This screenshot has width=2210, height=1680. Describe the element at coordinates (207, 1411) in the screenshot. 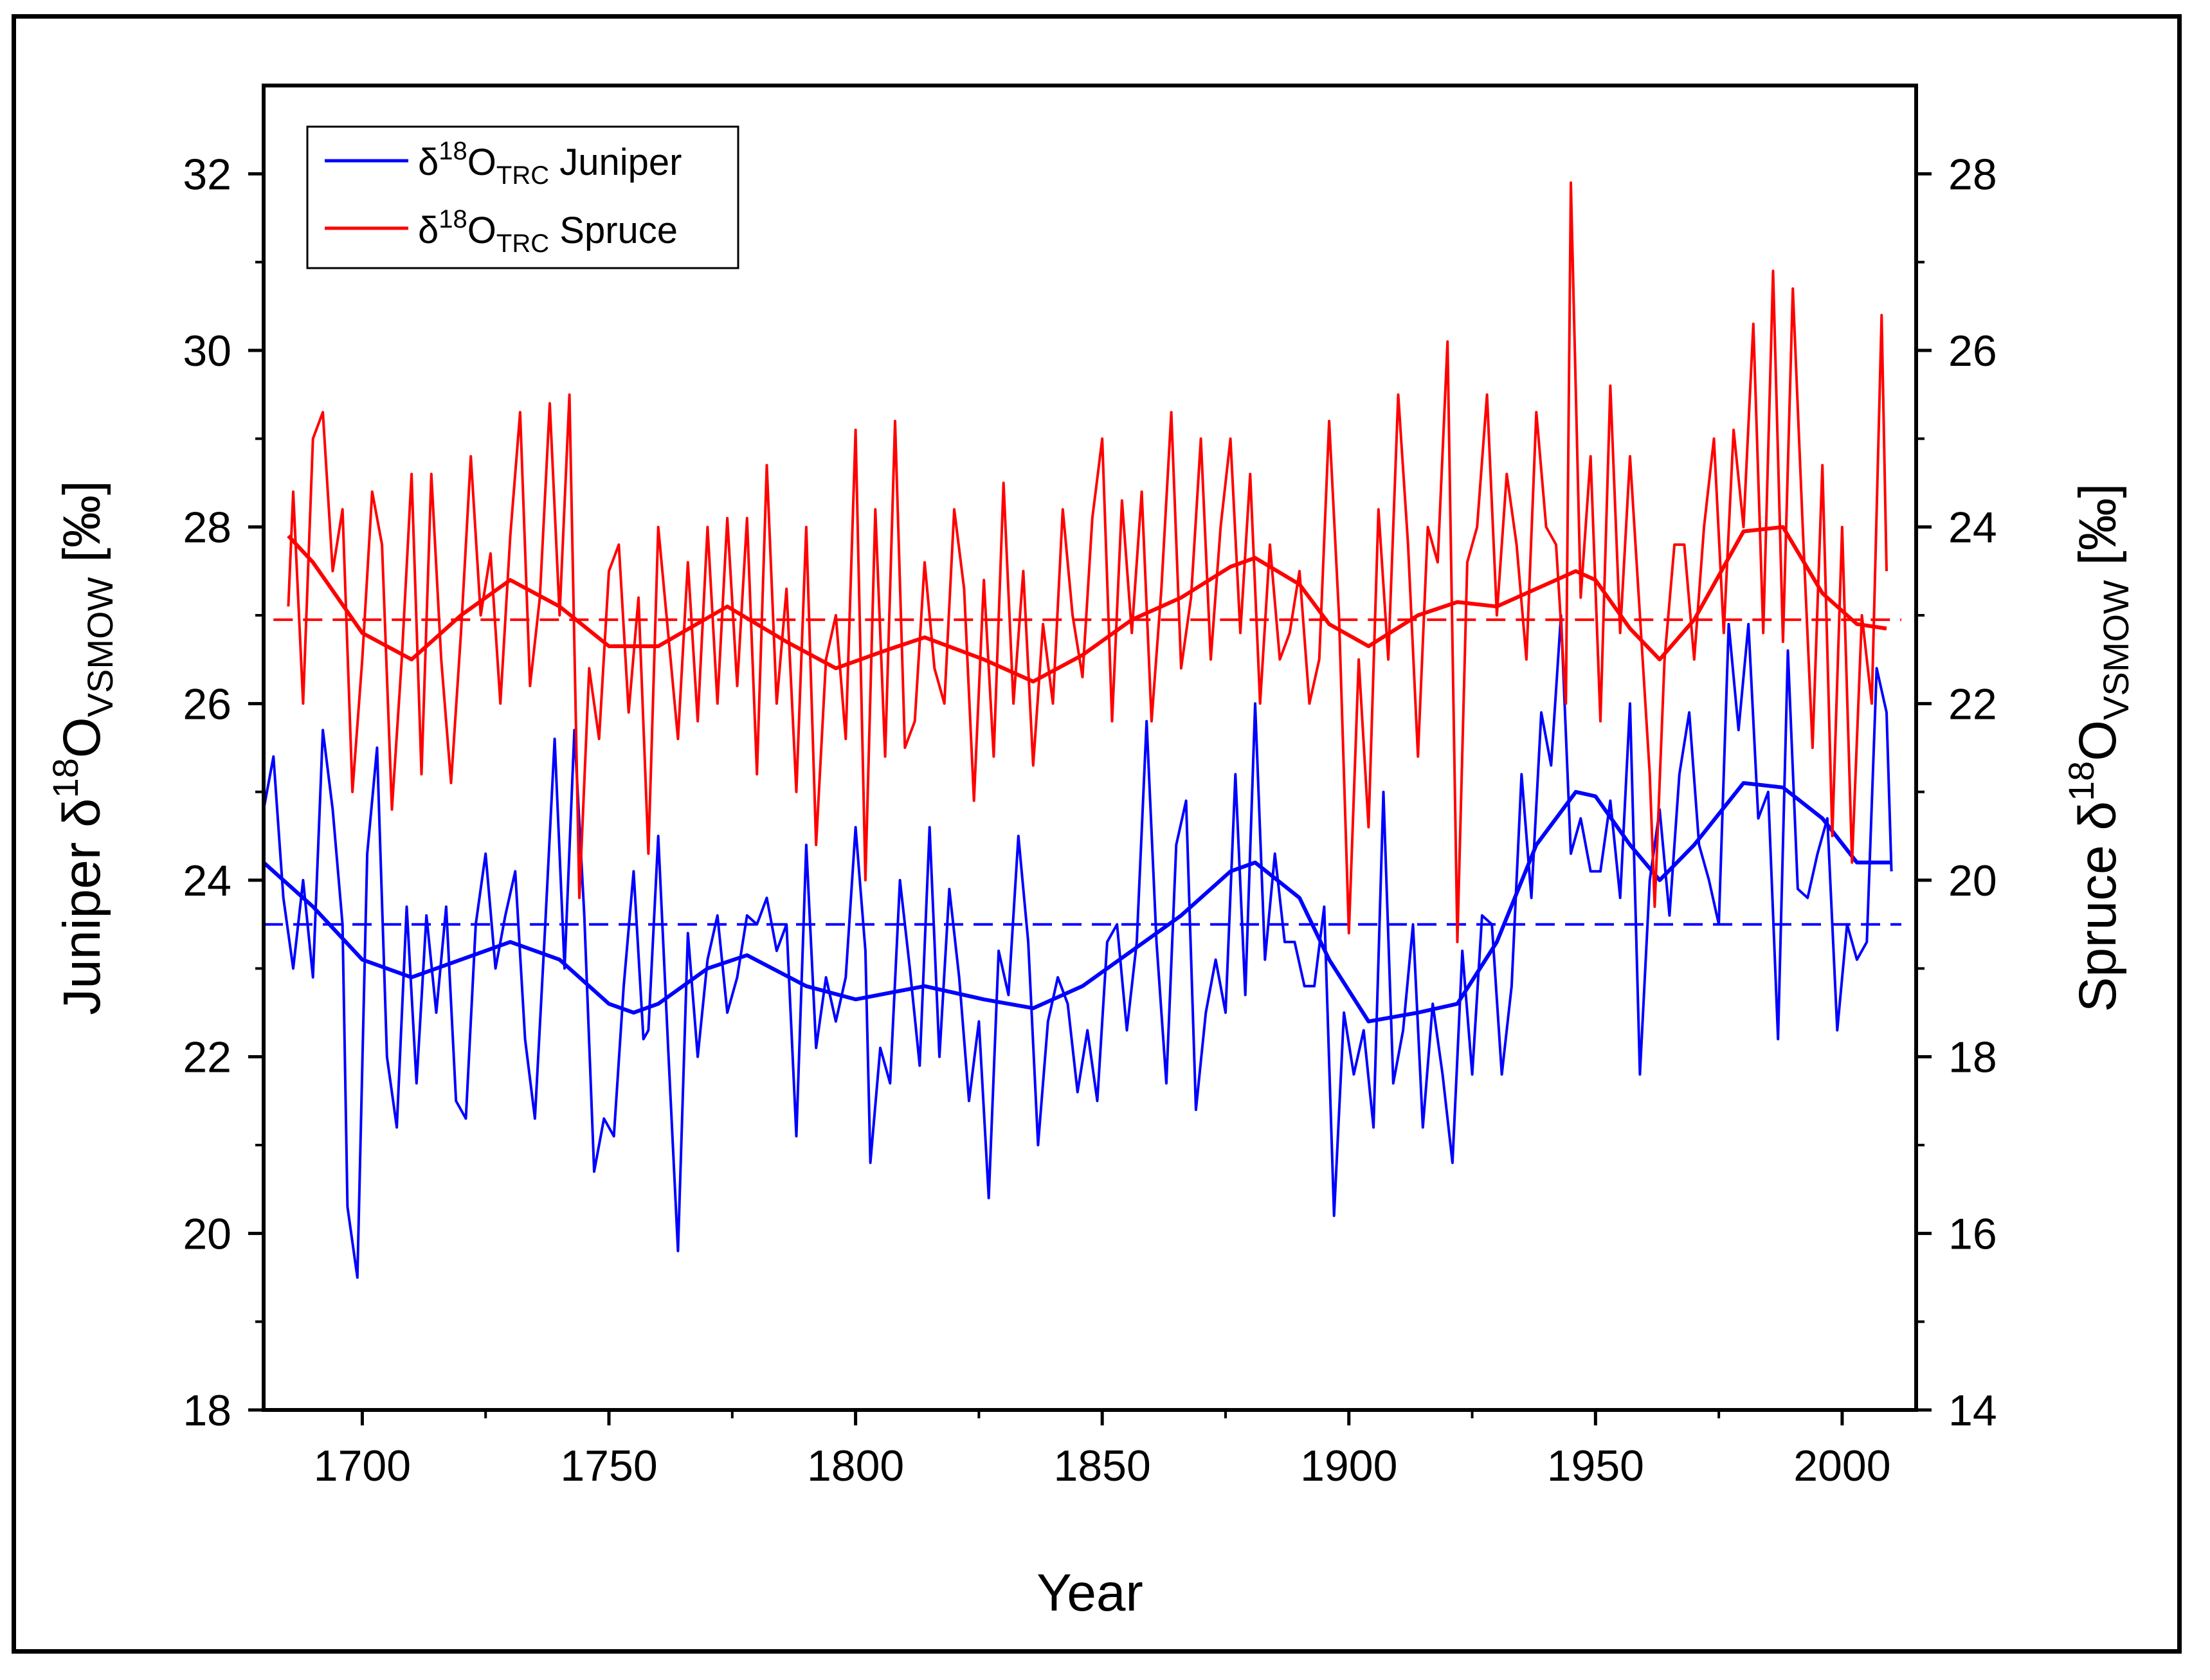

I see `y-tick-label-left: 18` at that location.